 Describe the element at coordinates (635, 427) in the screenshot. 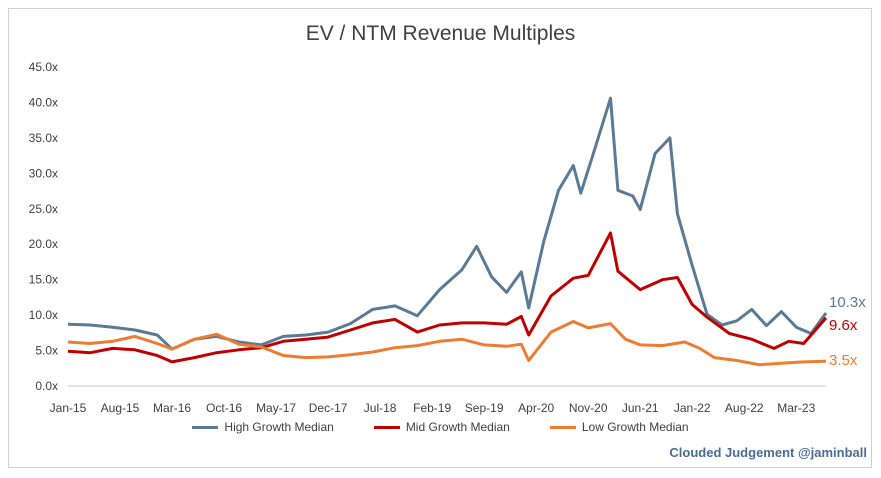

I see `legend-label-low: Low Growth Median` at that location.